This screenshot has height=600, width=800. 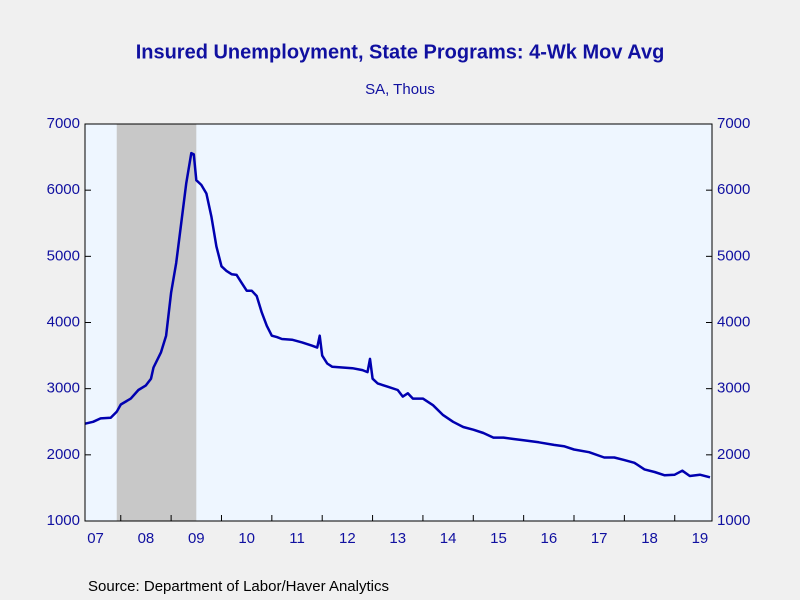 What do you see at coordinates (649, 538) in the screenshot?
I see `x-tick-label: 18` at bounding box center [649, 538].